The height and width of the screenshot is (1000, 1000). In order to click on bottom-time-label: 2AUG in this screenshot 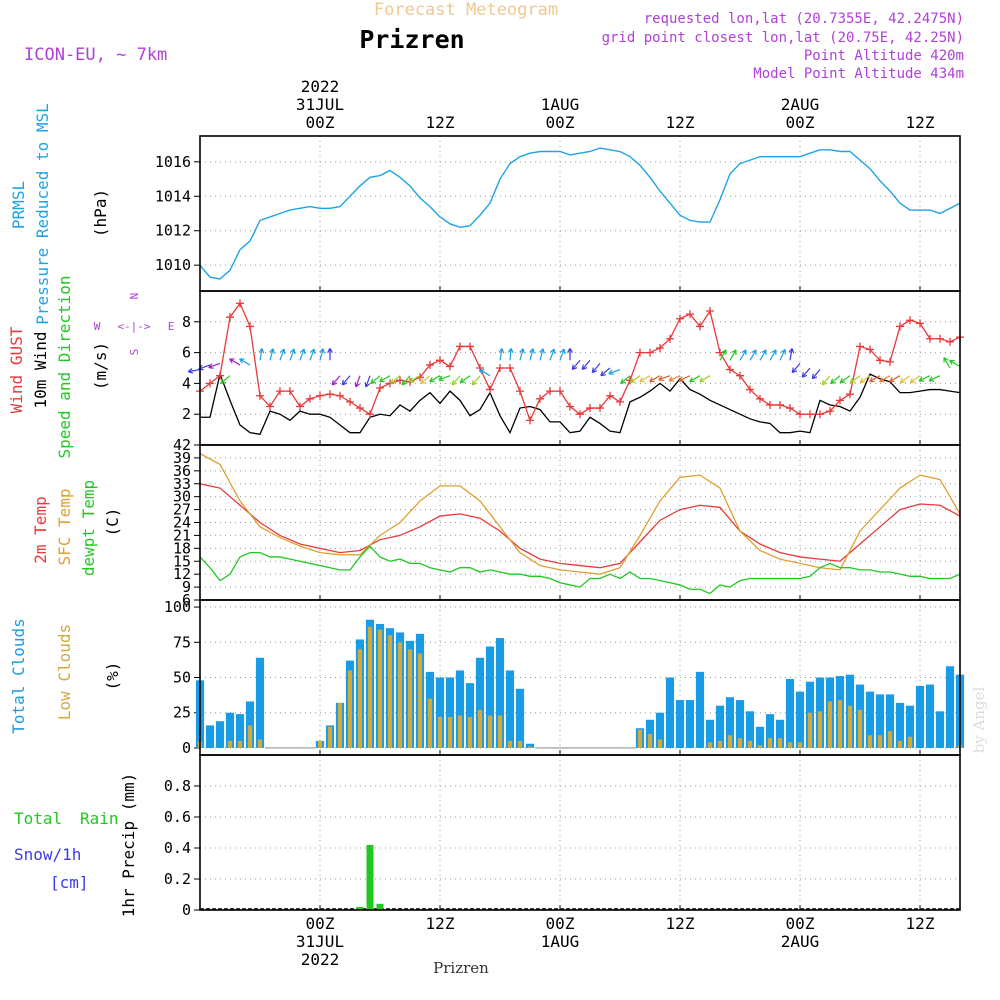, I will do `click(800, 941)`.